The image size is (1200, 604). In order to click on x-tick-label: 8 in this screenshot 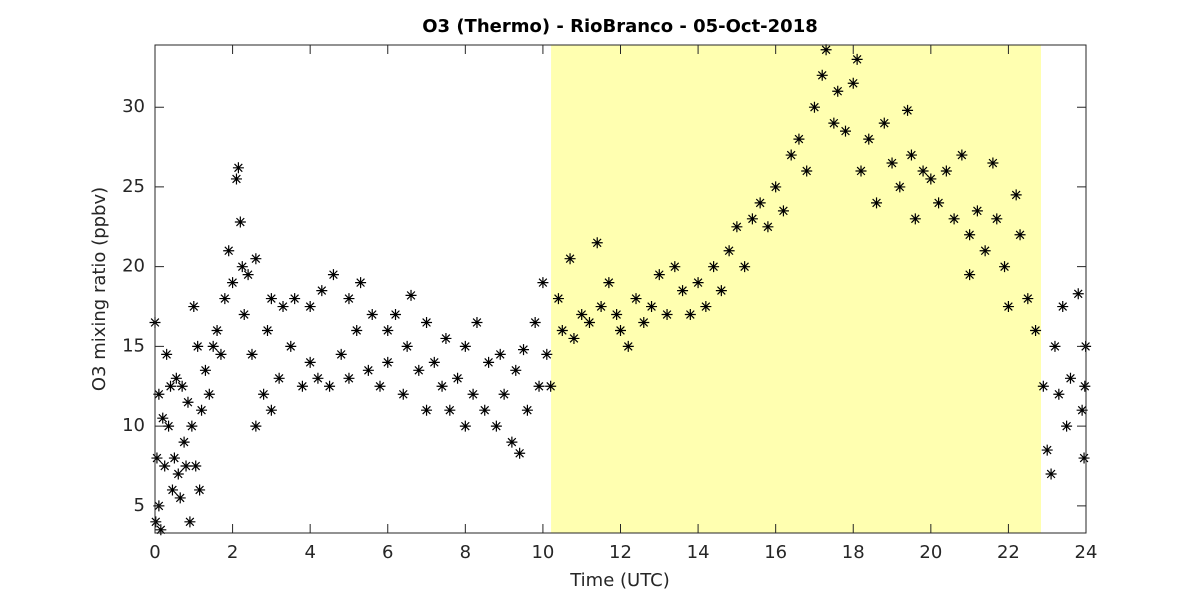, I will do `click(465, 552)`.